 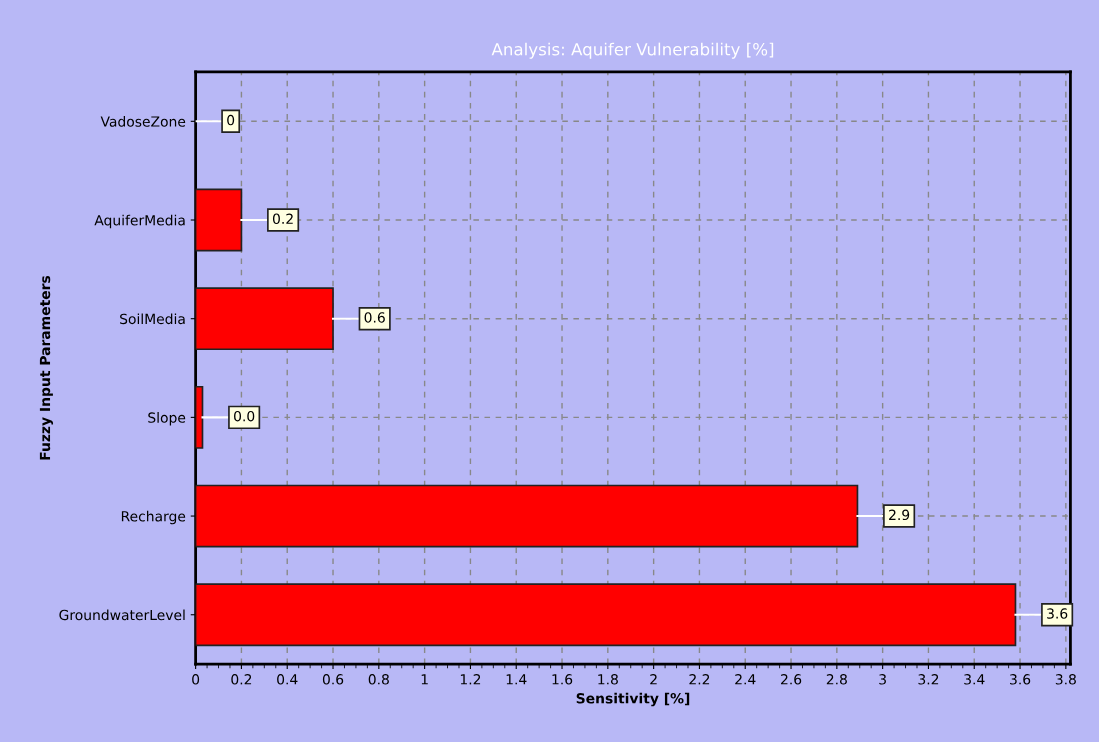 I want to click on data-label: 3.6, so click(x=1057, y=613).